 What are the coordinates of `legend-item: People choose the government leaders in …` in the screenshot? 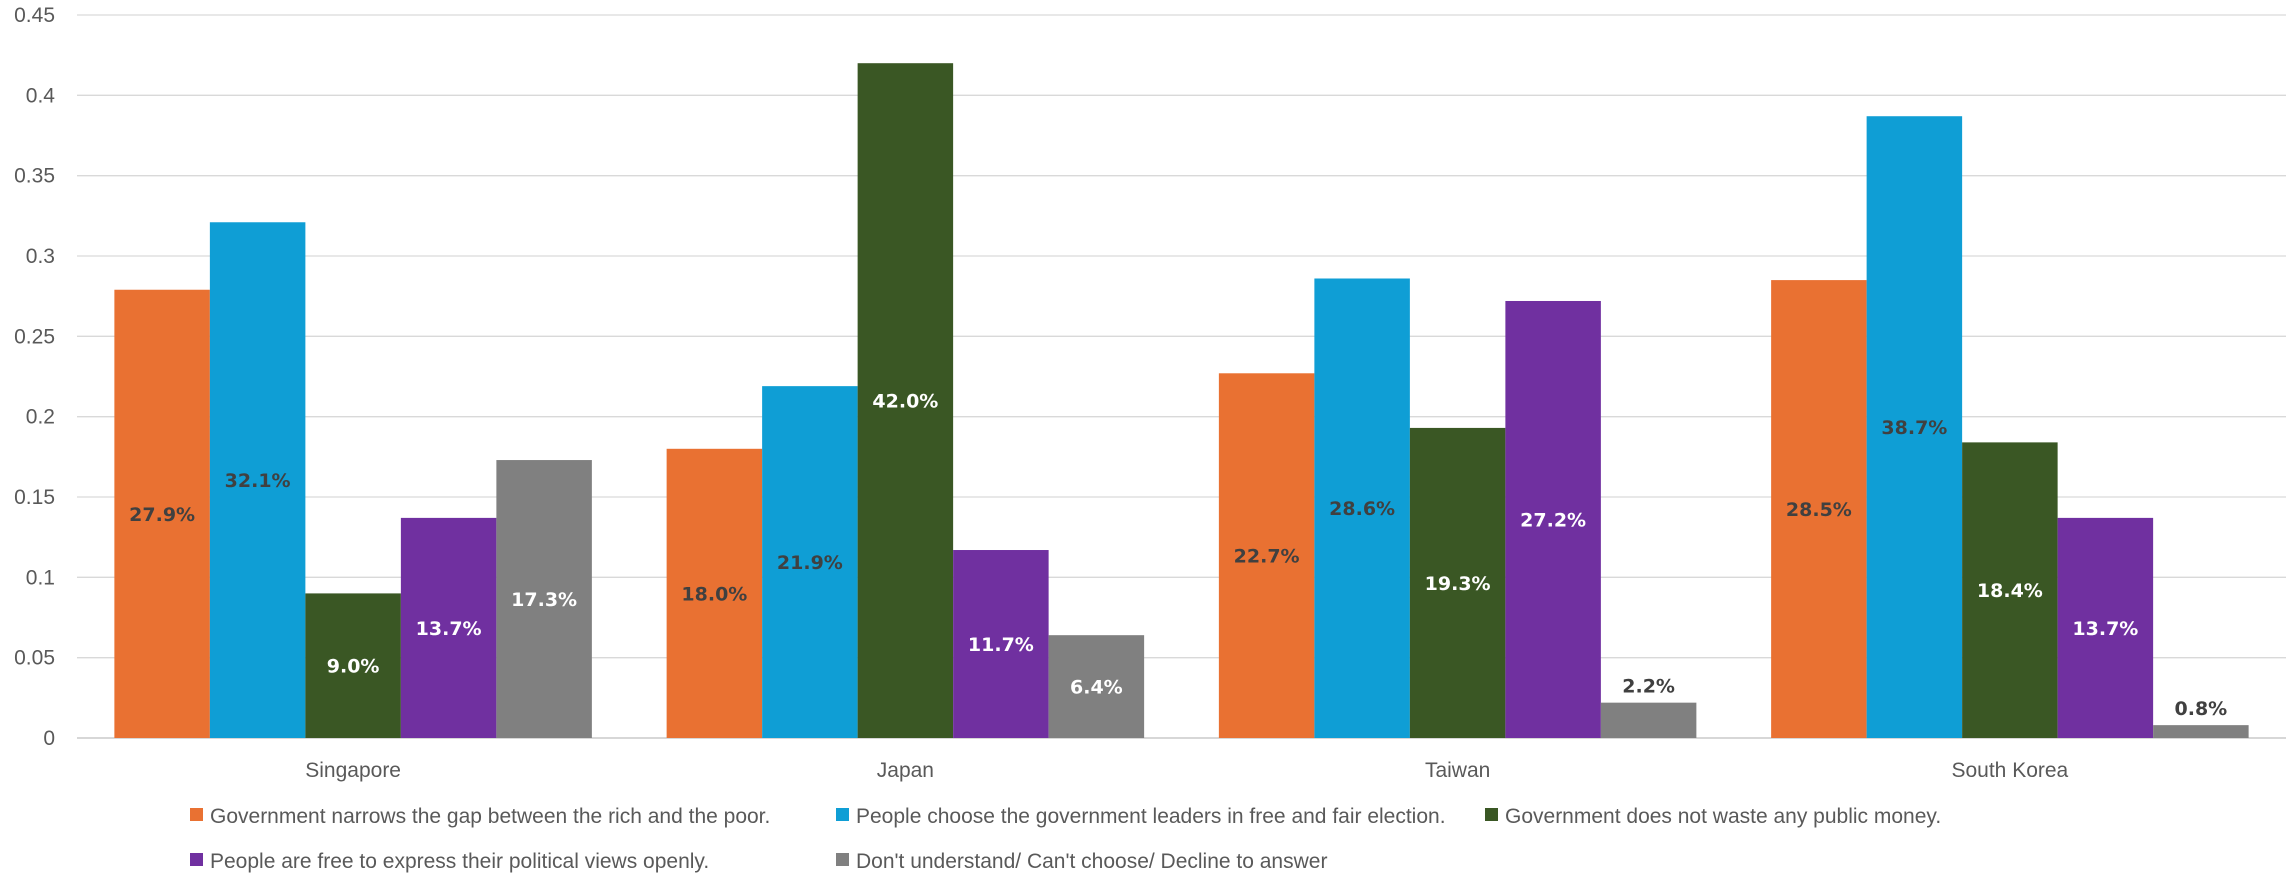 It's located at (1141, 816).